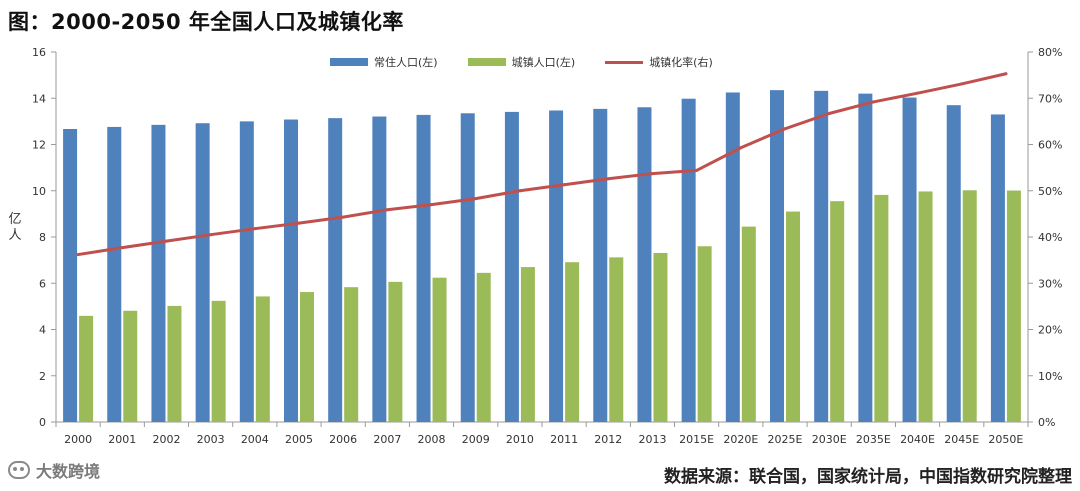  Describe the element at coordinates (1050, 191) in the screenshot. I see `y-tick-label-right: 50%` at that location.